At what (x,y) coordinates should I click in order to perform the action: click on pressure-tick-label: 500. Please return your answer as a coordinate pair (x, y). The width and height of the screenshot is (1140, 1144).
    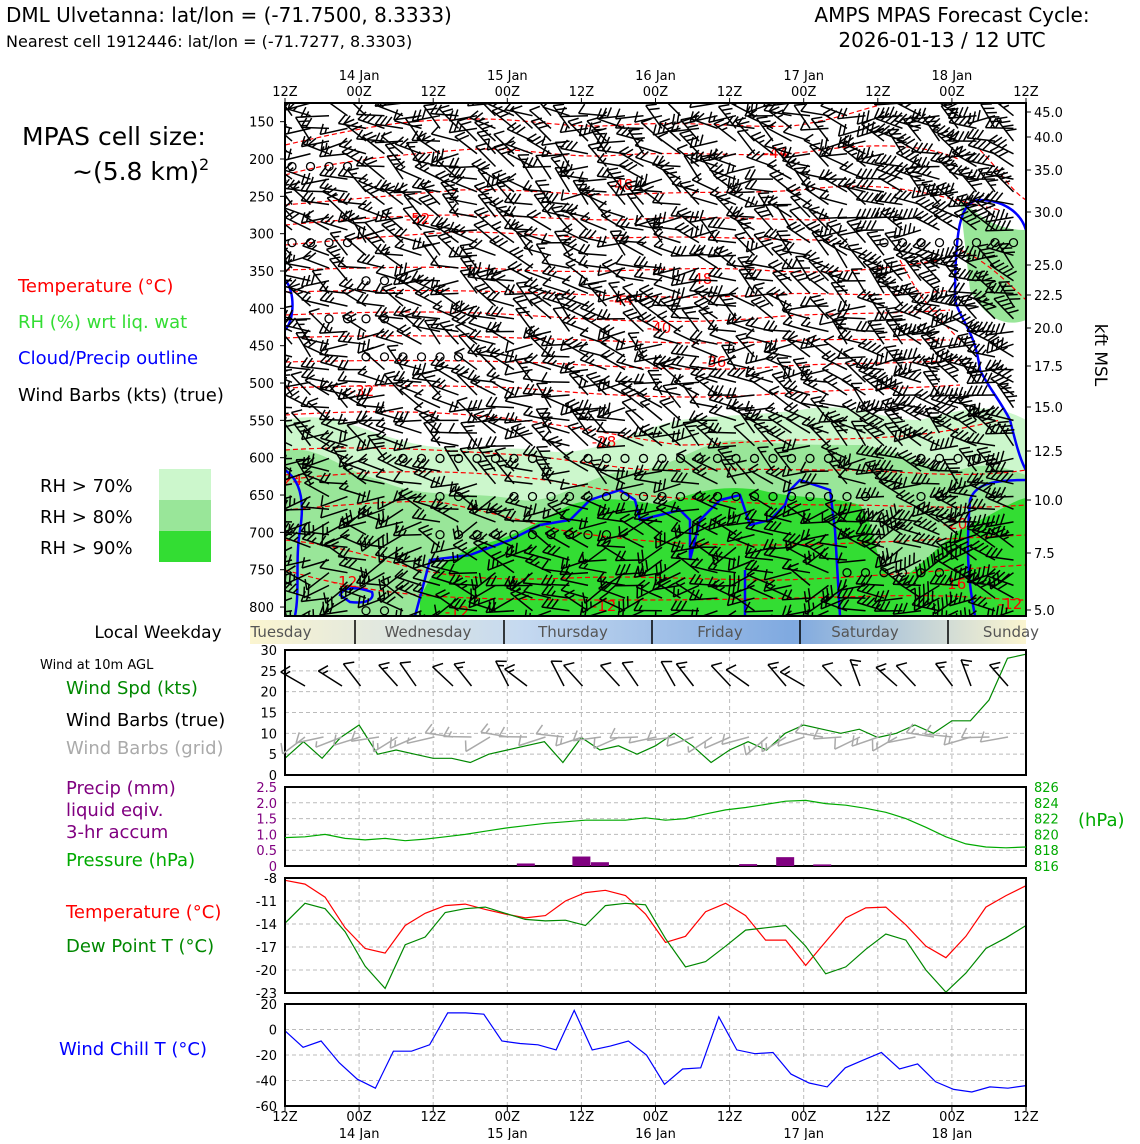
    Looking at the image, I should click on (261, 384).